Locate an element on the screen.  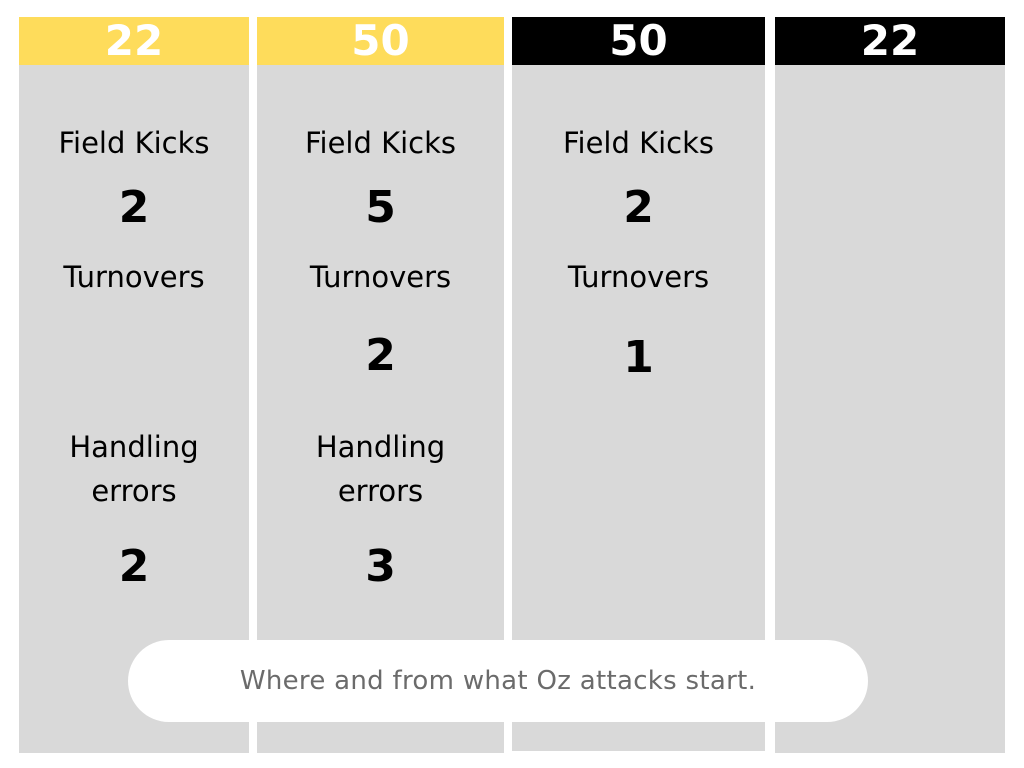
field-kicks-value: 5 is located at coordinates (380, 207).